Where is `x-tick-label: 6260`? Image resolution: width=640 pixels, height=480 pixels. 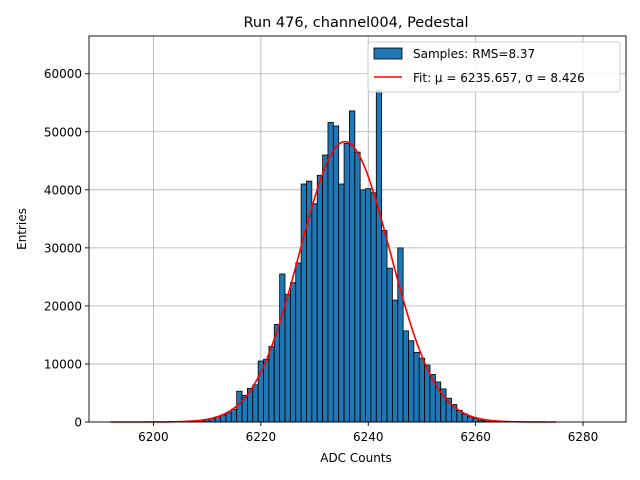
x-tick-label: 6260 is located at coordinates (475, 437).